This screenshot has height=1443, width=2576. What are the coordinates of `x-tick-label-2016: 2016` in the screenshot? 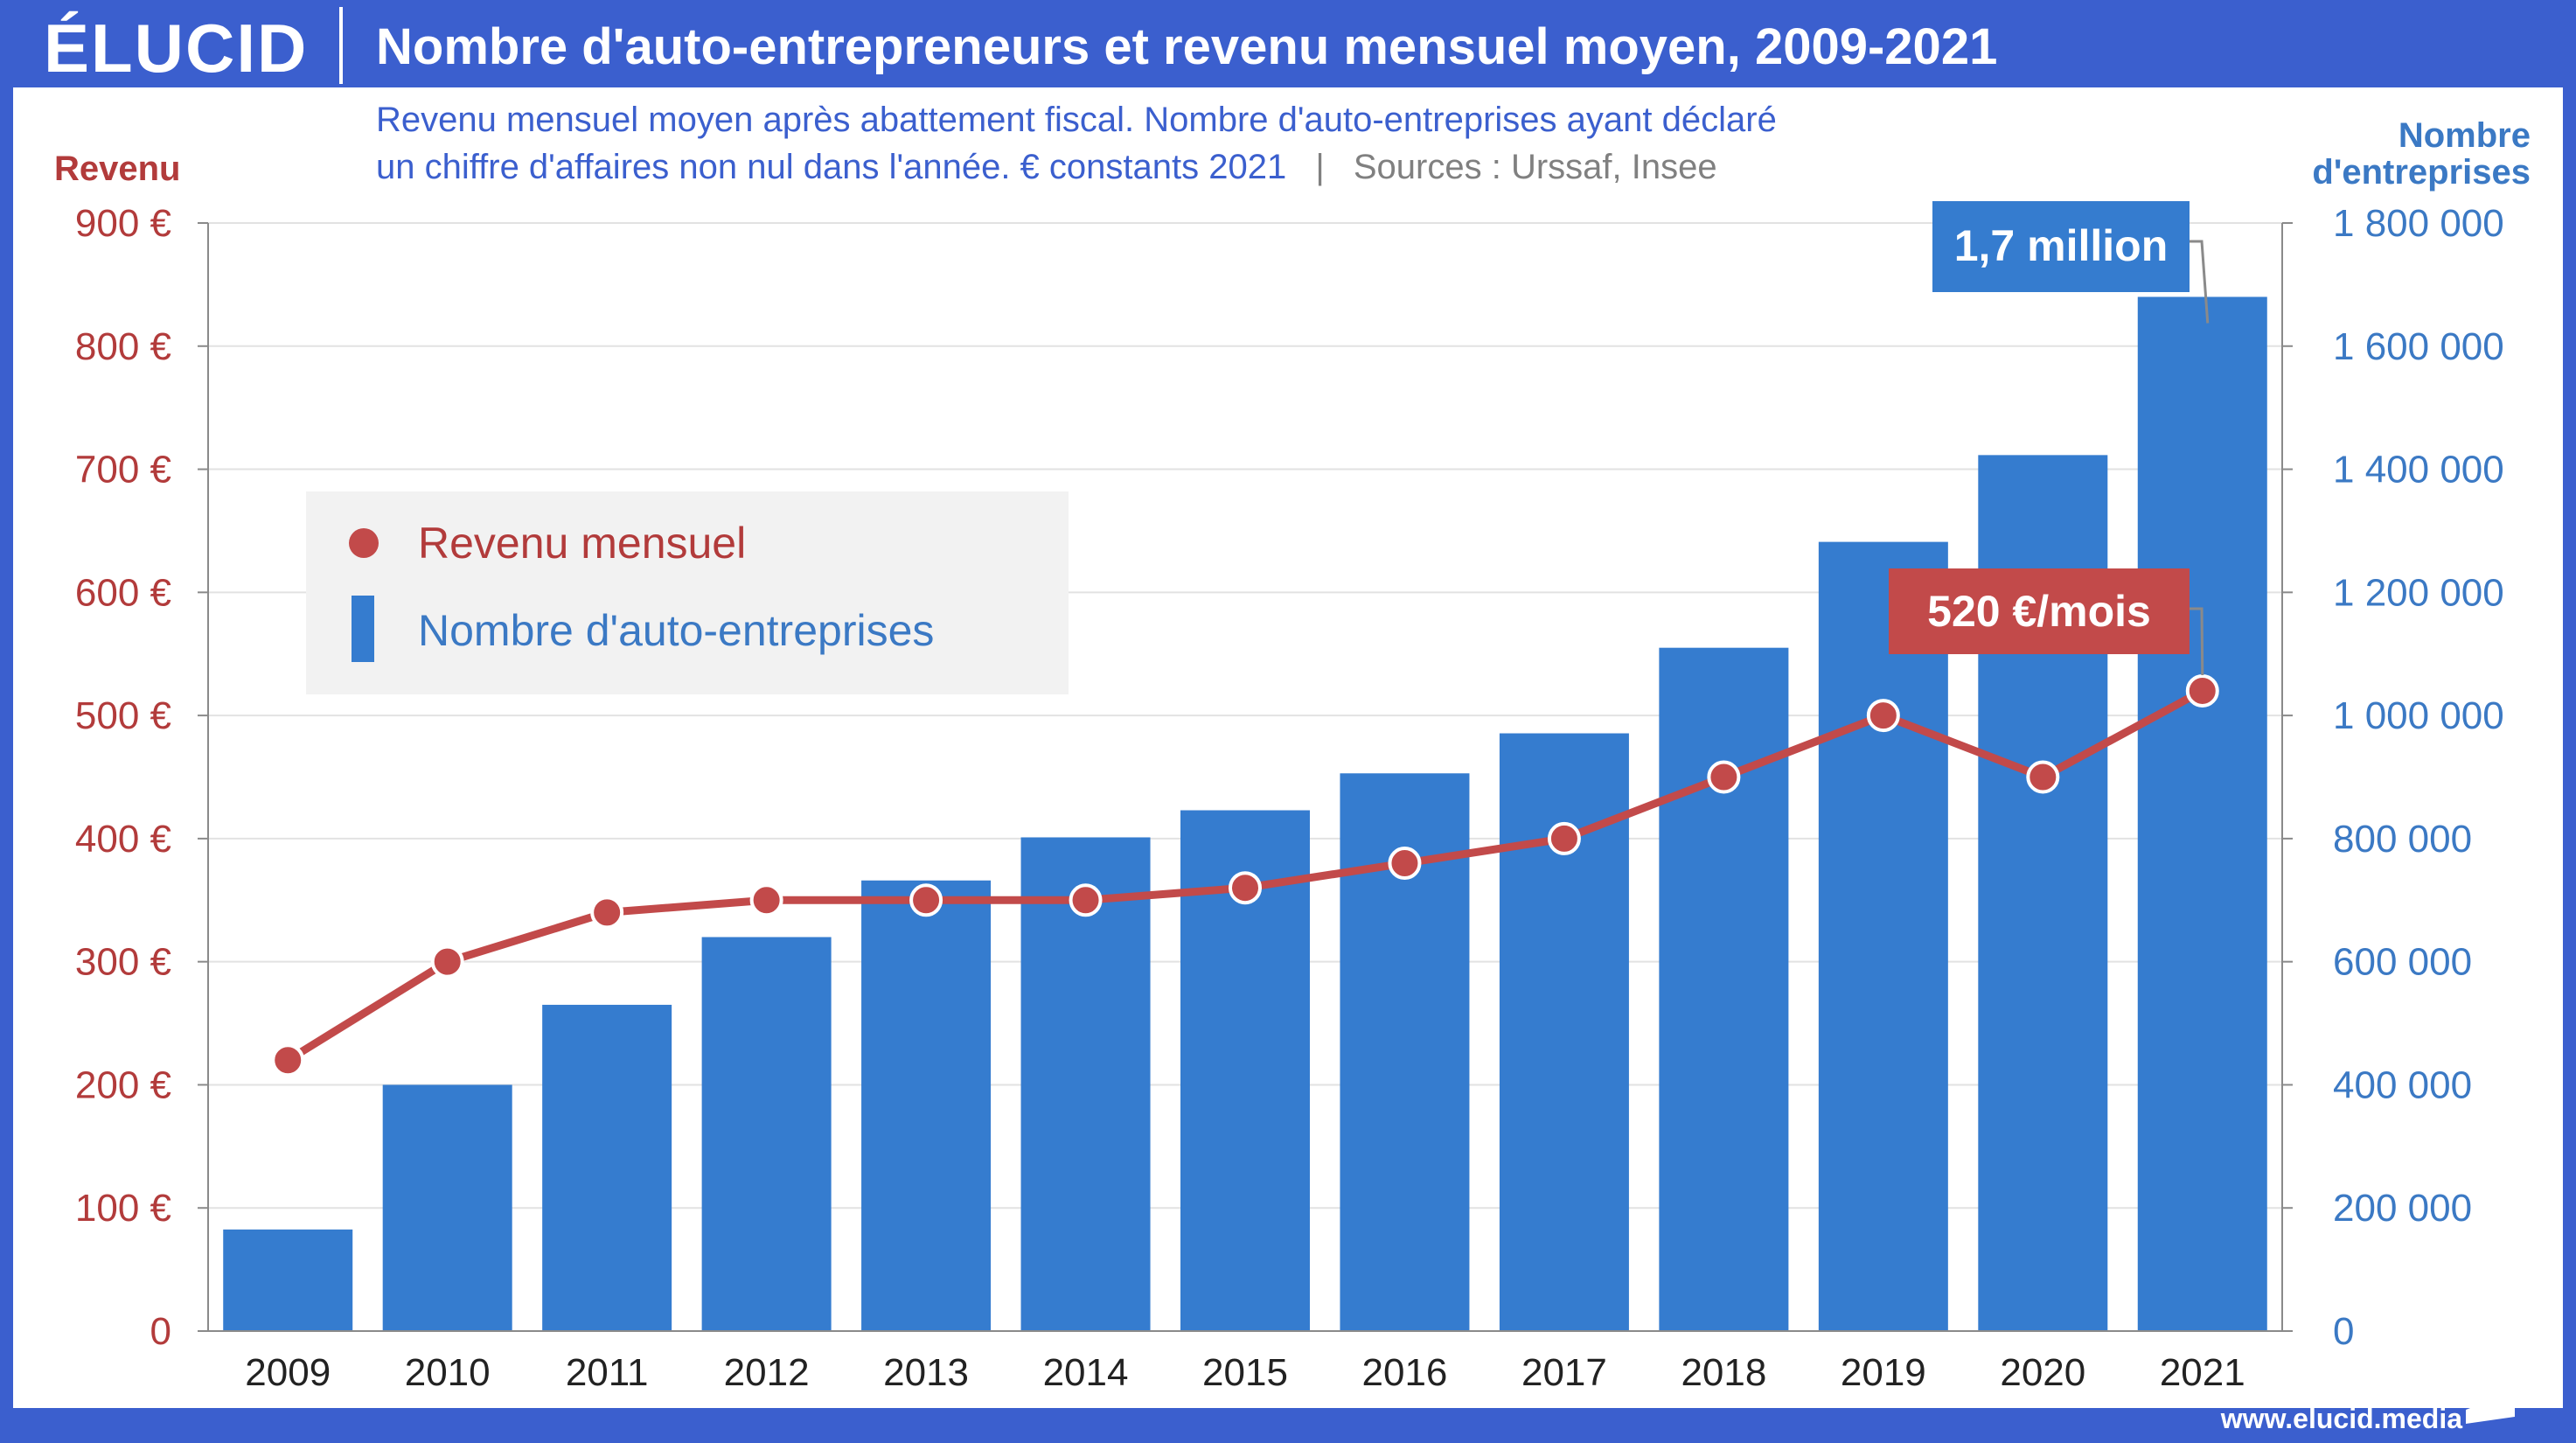 It's located at (1405, 1372).